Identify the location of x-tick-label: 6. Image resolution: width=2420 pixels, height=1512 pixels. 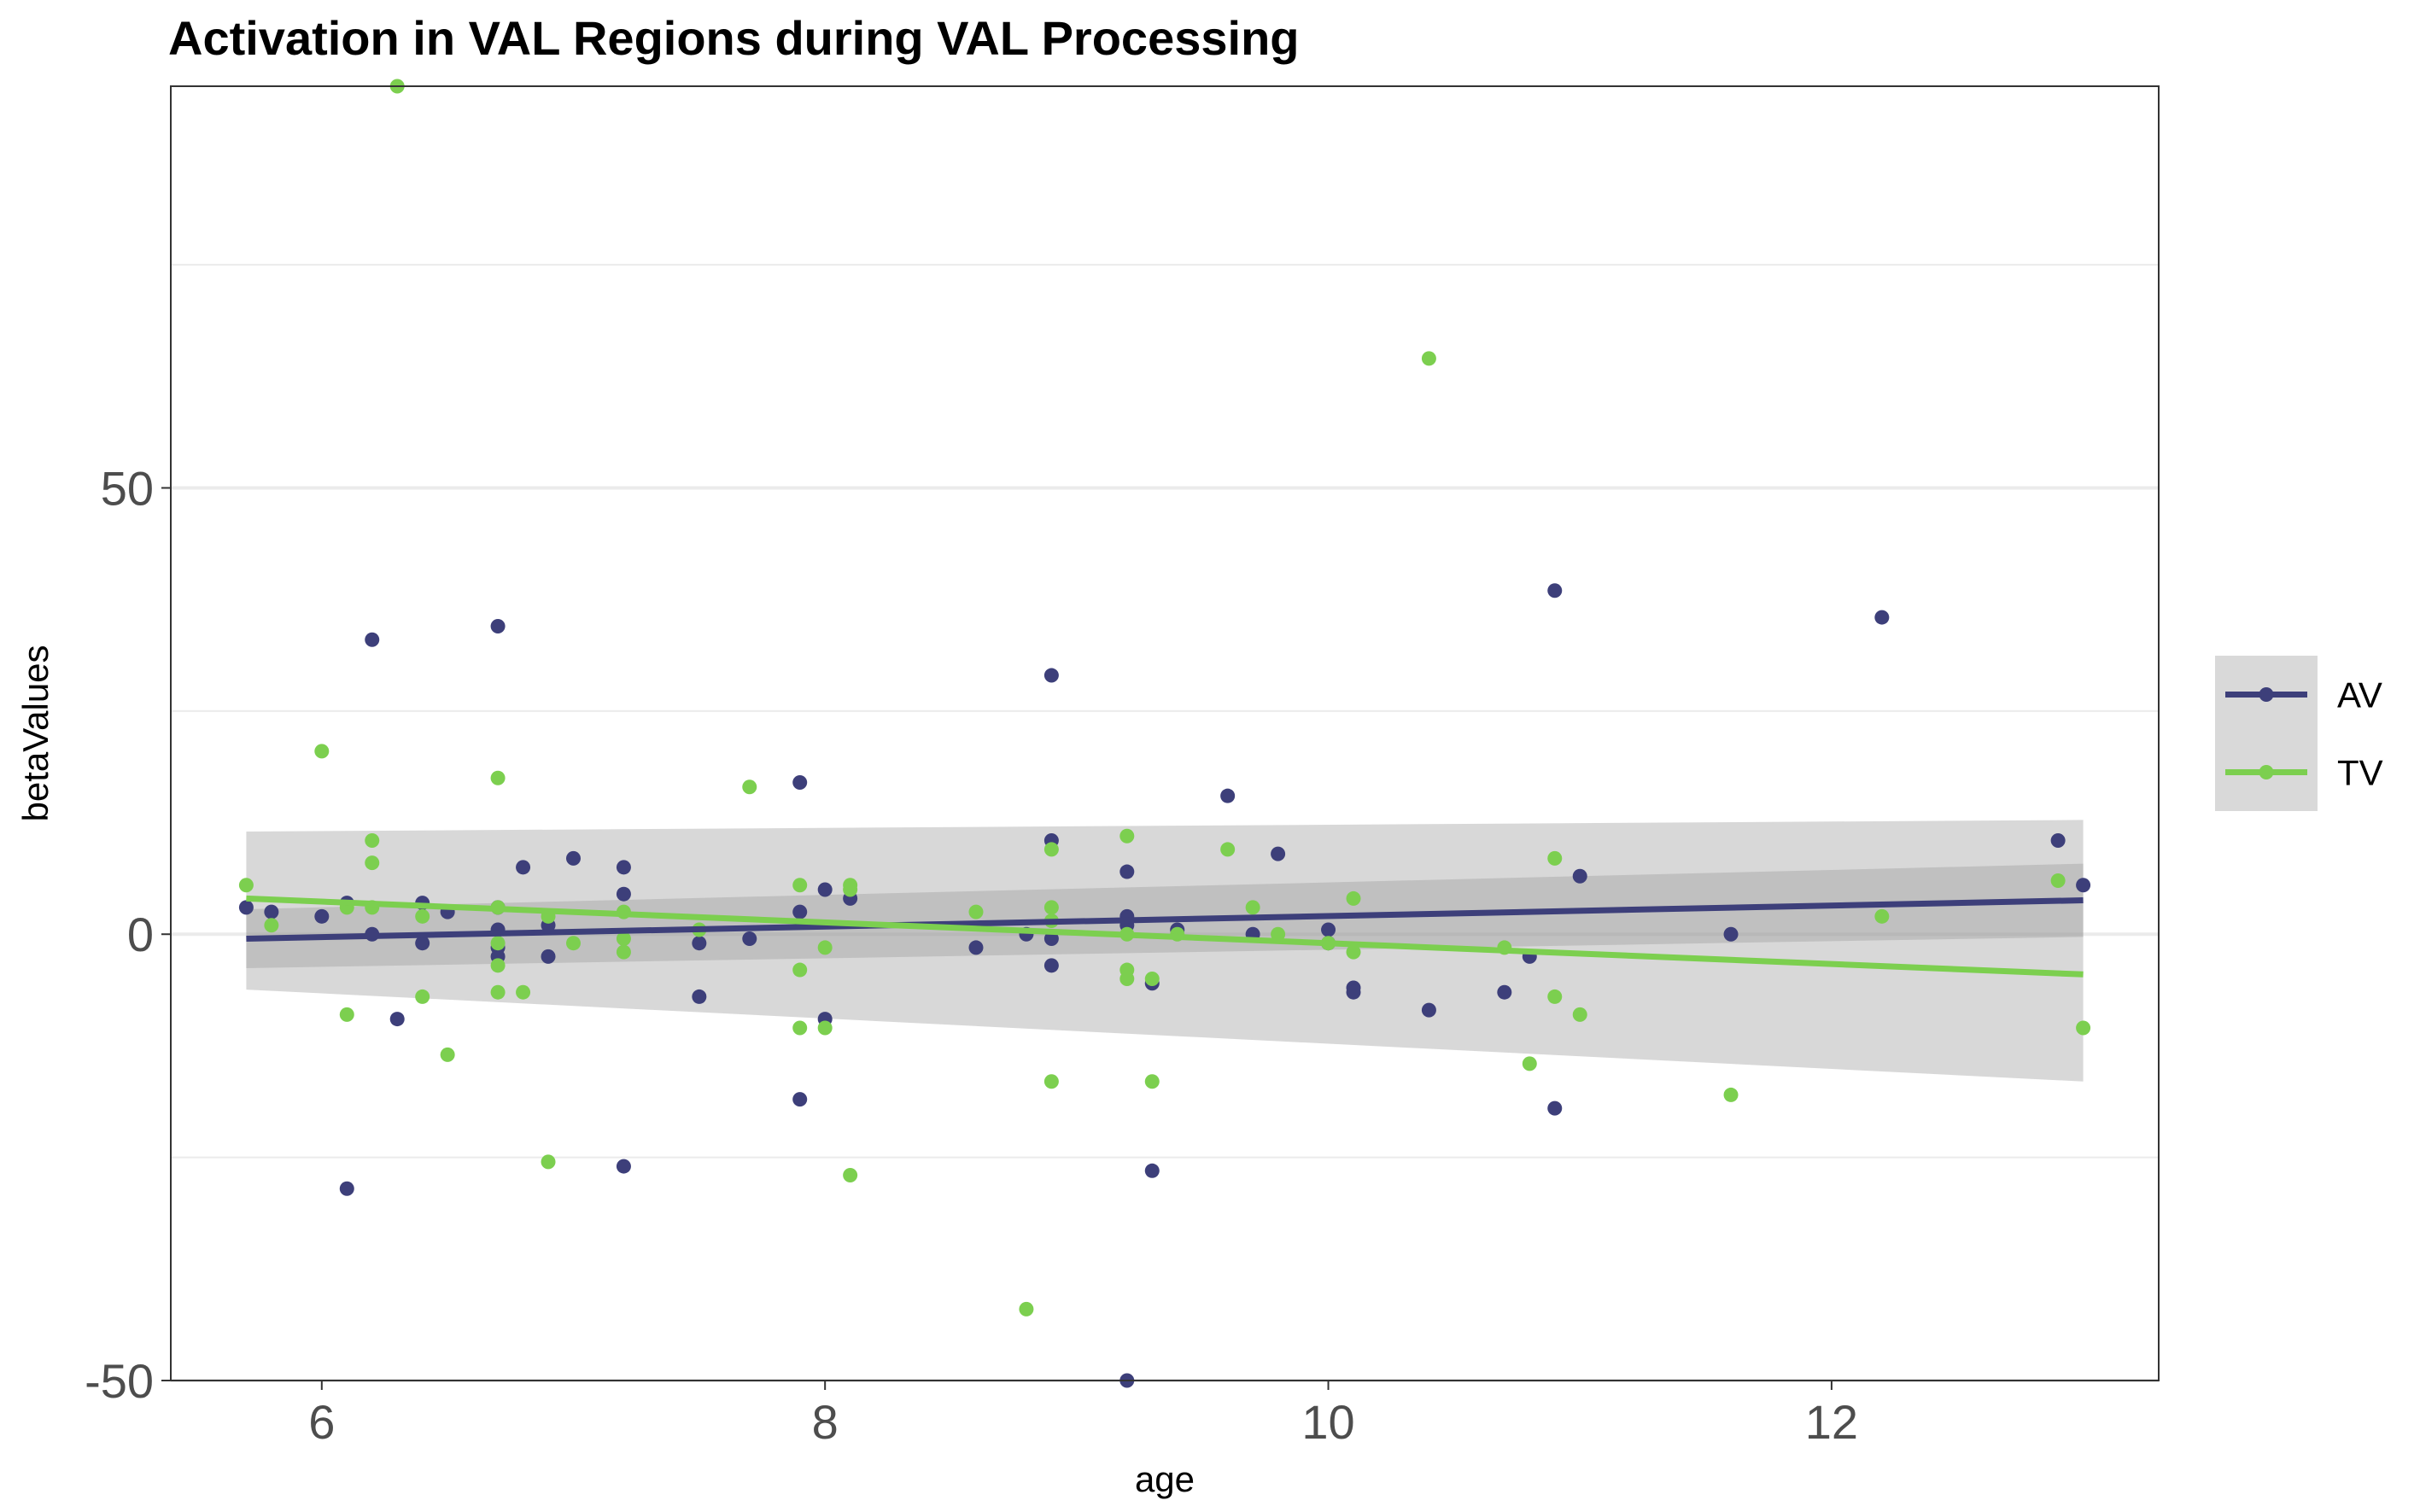
(321, 1422).